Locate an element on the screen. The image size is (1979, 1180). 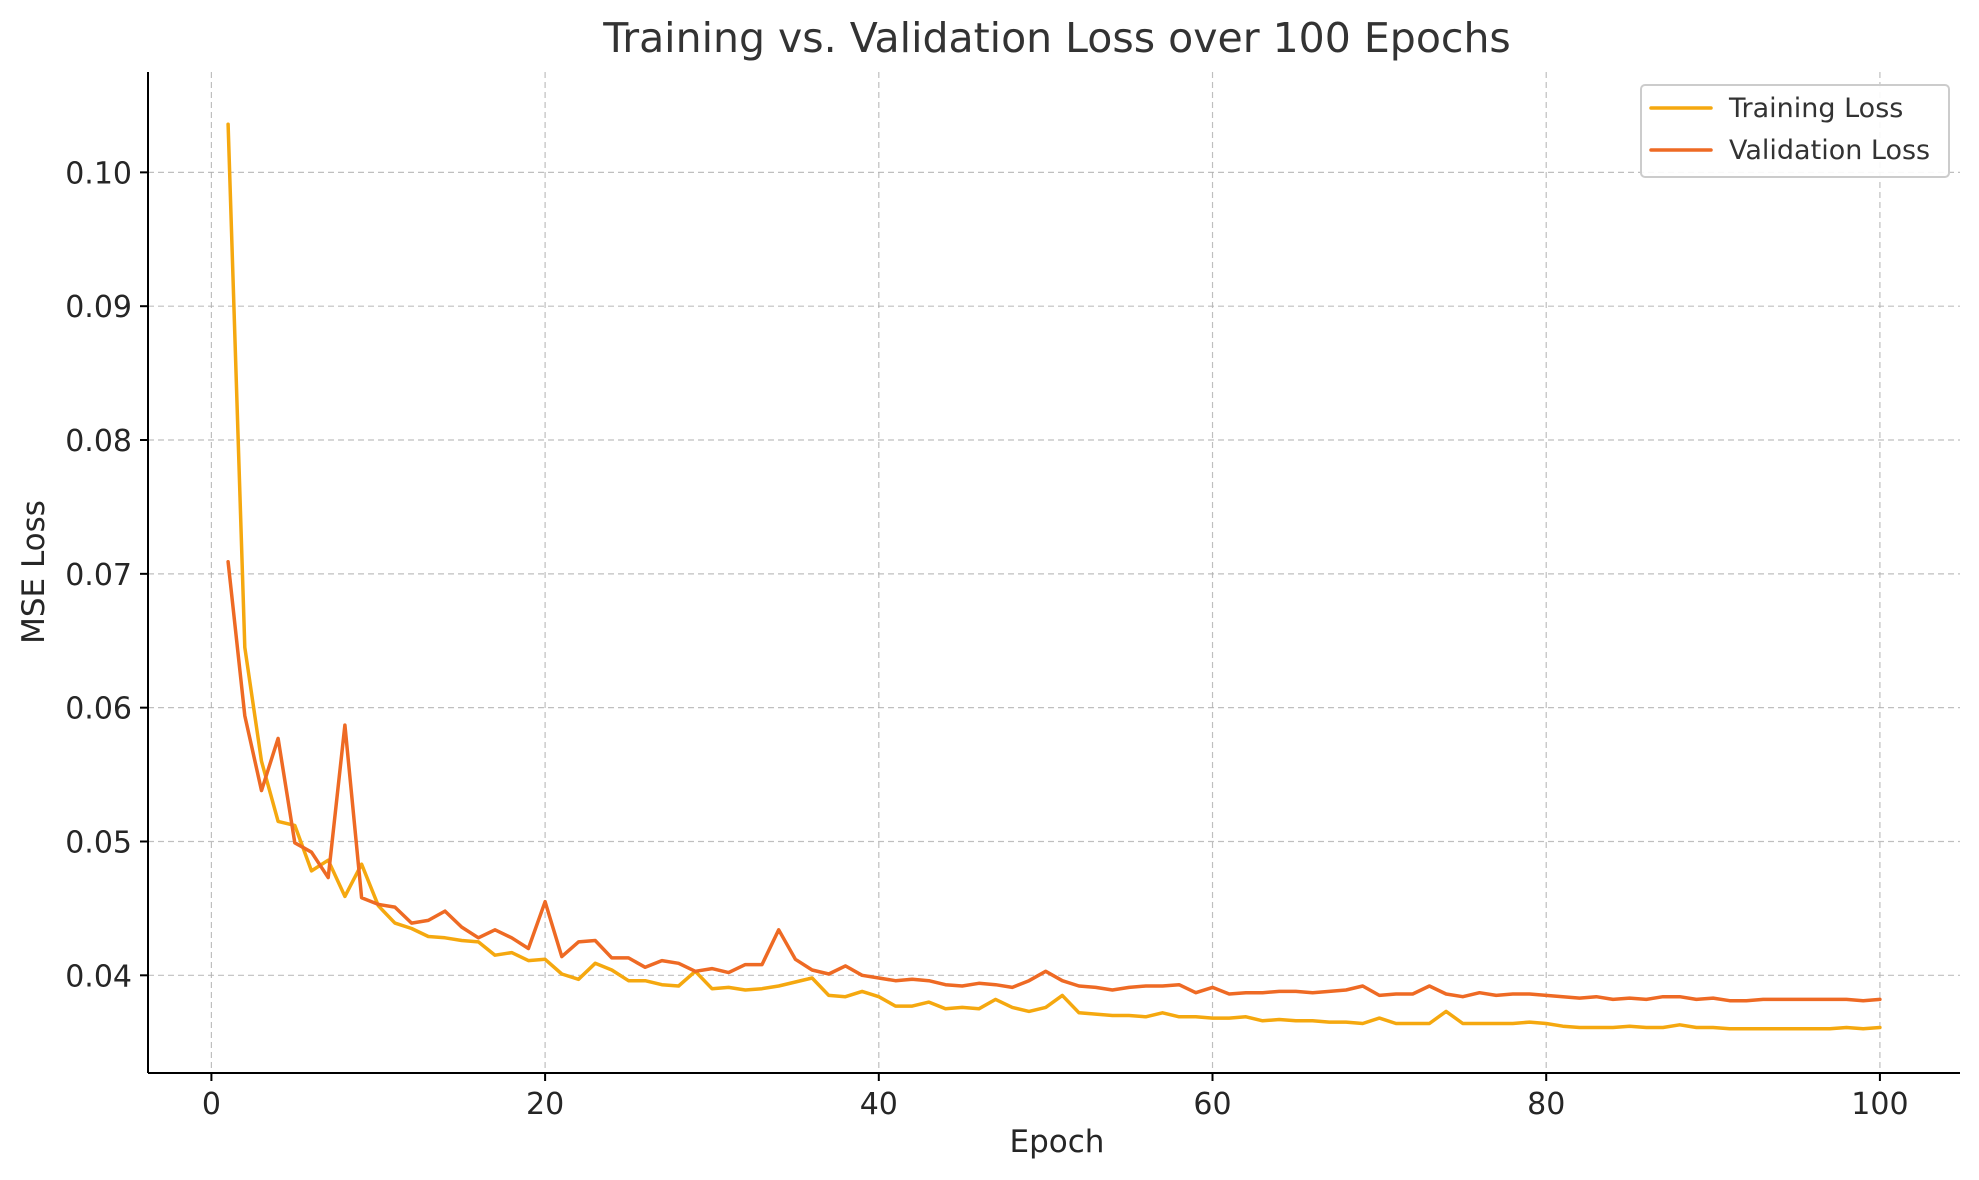
y-tick-label: 0.08 is located at coordinates (98, 441).